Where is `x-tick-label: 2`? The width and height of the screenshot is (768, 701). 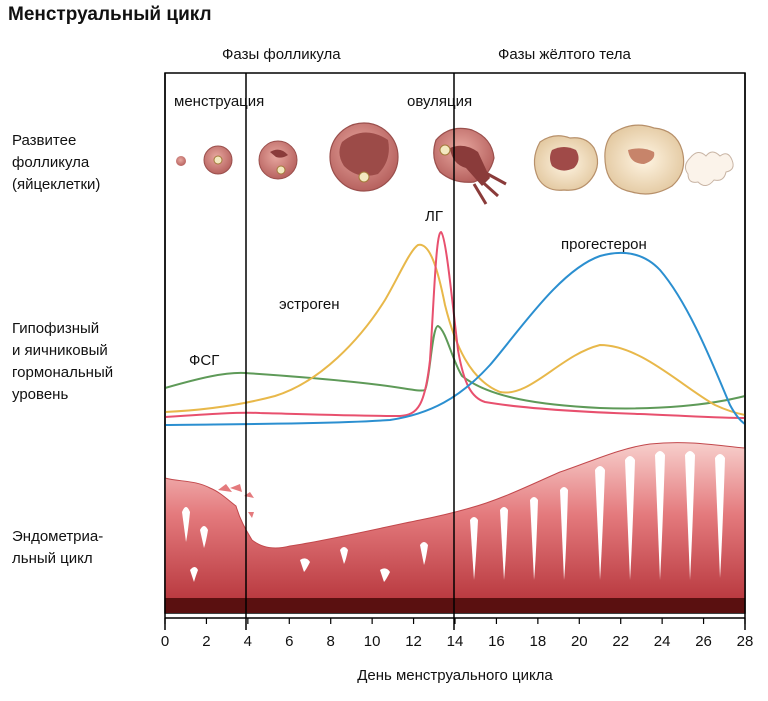 x-tick-label: 2 is located at coordinates (206, 641).